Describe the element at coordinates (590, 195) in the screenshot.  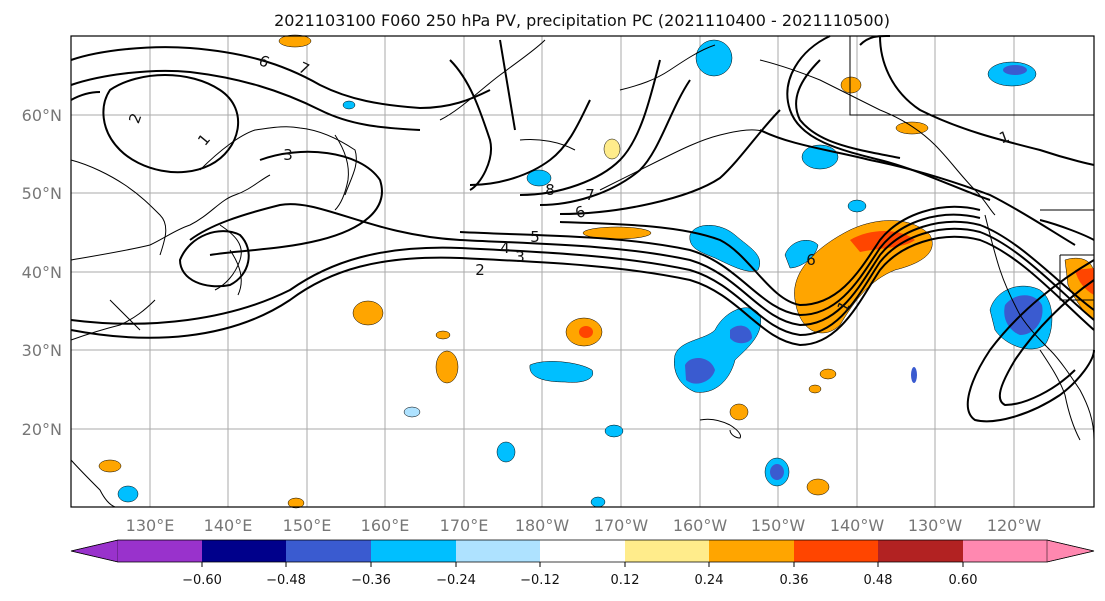
I see `contour-label: 7` at that location.